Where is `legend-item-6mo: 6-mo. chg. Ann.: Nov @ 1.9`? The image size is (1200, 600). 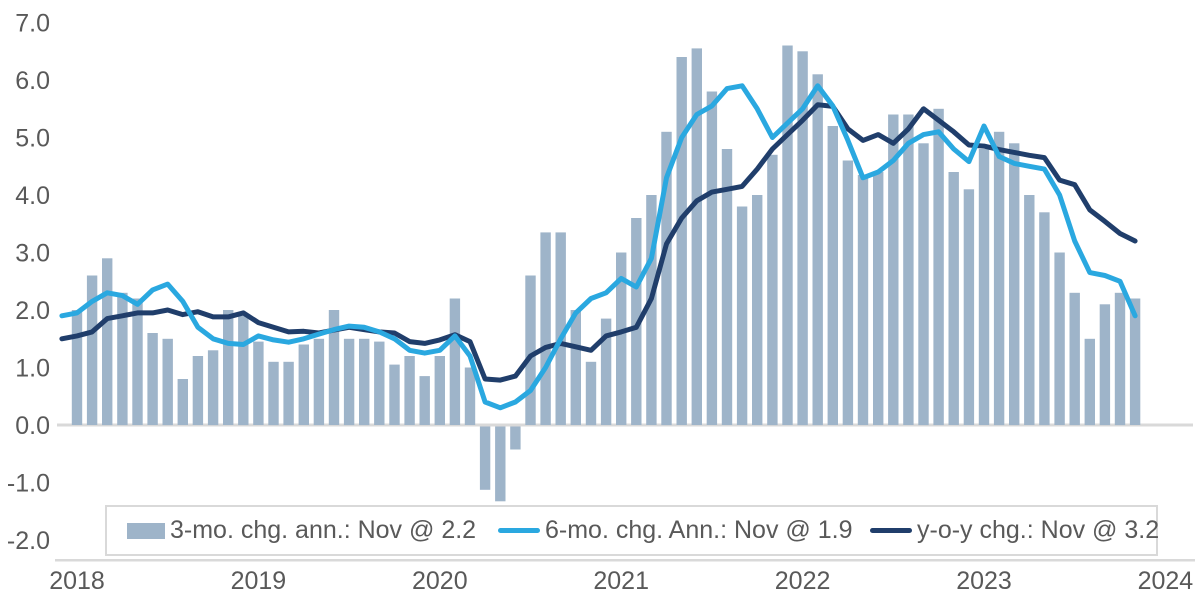
legend-item-6mo: 6-mo. chg. Ann.: Nov @ 1.9 is located at coordinates (675, 530).